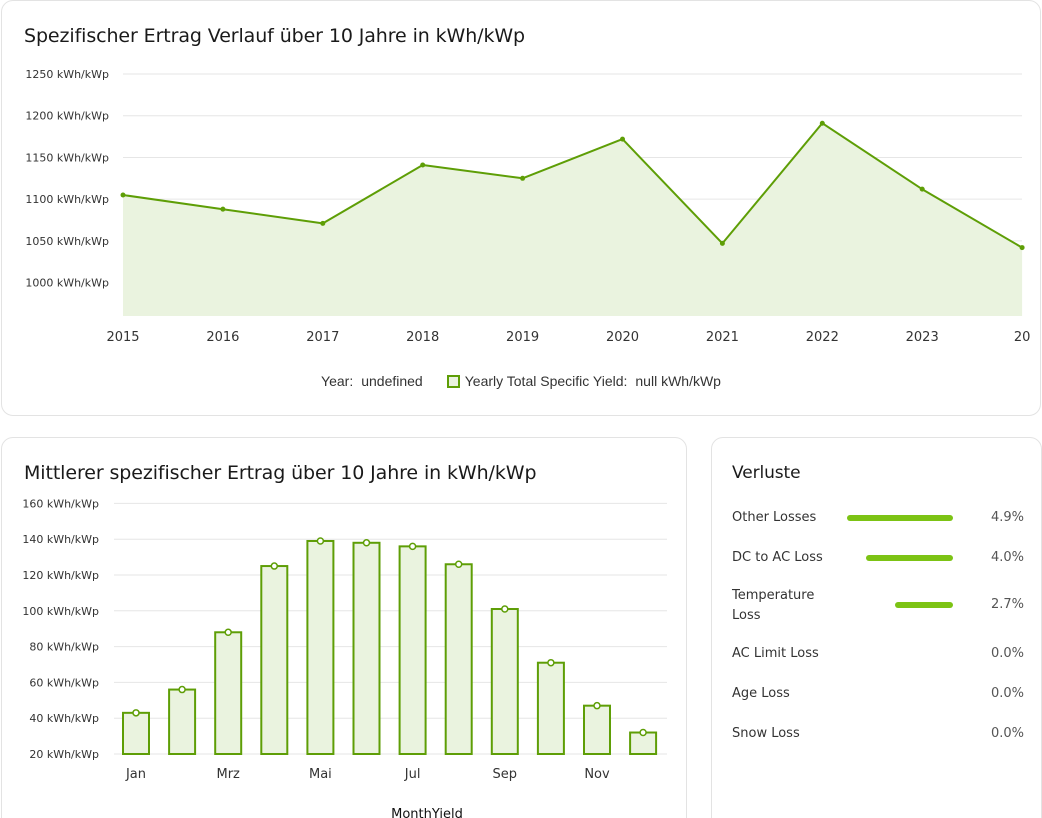 This screenshot has width=1042, height=818. I want to click on legend-year-value: undefined, so click(392, 381).